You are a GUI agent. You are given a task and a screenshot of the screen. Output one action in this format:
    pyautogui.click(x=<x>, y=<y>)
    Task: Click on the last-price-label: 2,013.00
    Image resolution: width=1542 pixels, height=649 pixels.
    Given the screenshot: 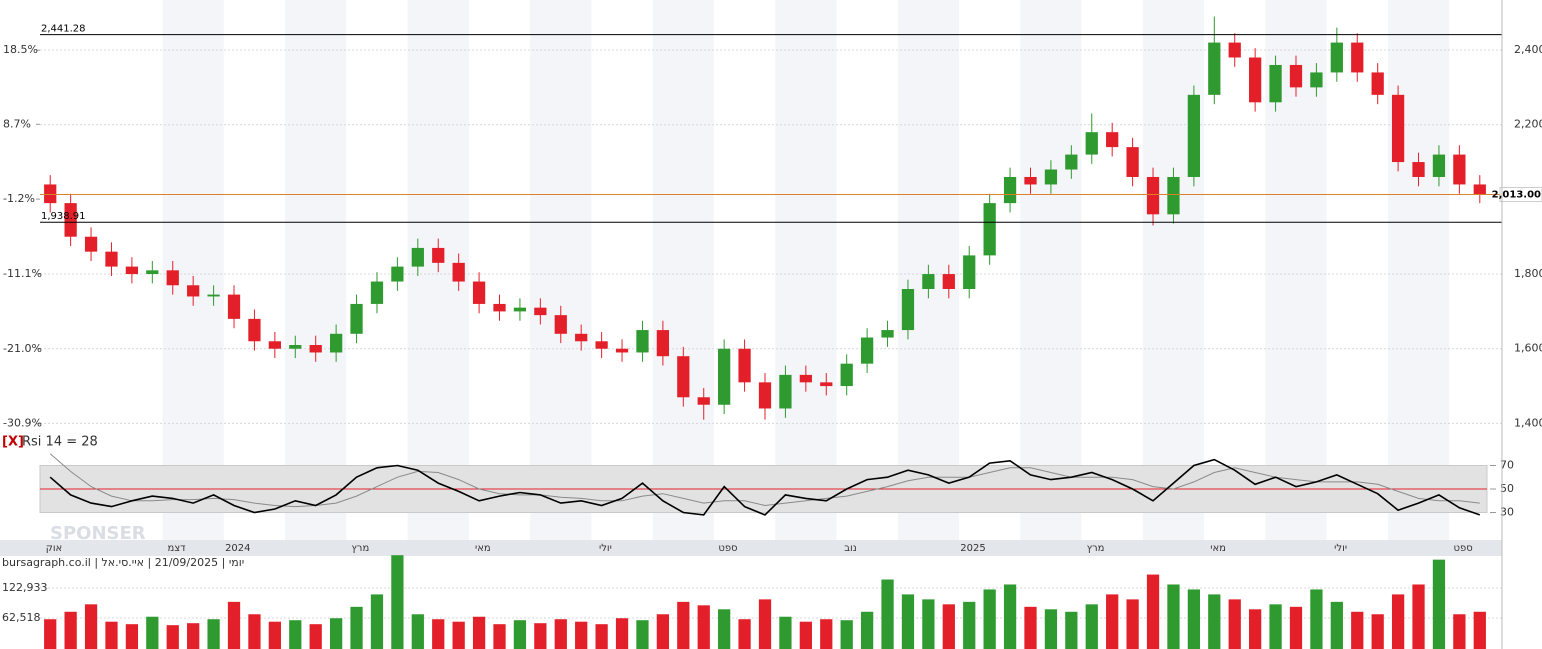 What is the action you would take?
    pyautogui.click(x=1516, y=195)
    